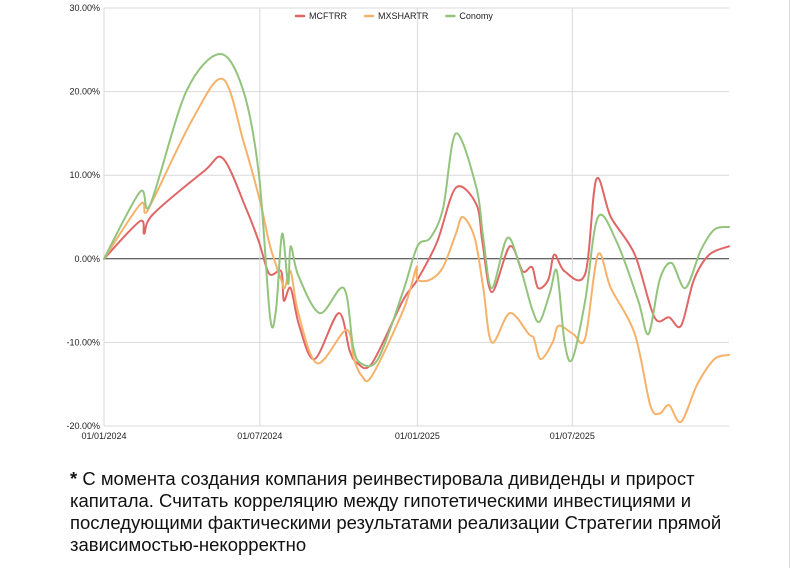  What do you see at coordinates (83, 217) in the screenshot?
I see `y-axis-ticks: 30.00% 20.00% 10.00% 0.00% -10.00% -20.00%` at bounding box center [83, 217].